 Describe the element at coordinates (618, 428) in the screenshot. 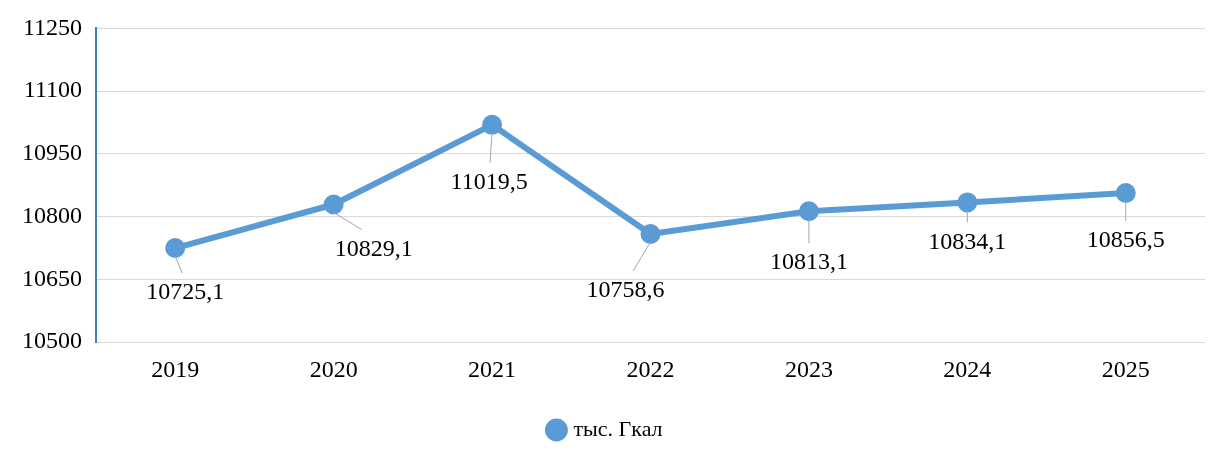

I see `legend-label: тыс. Гкал` at that location.